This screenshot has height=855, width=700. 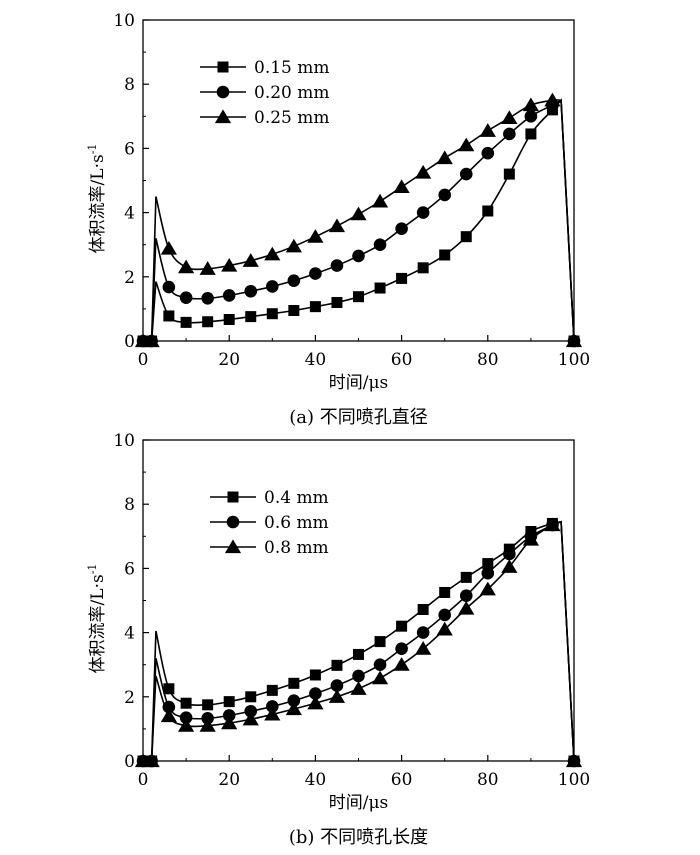 What do you see at coordinates (358, 417) in the screenshot?
I see `panel-caption: (a) 不同喷孔直径` at bounding box center [358, 417].